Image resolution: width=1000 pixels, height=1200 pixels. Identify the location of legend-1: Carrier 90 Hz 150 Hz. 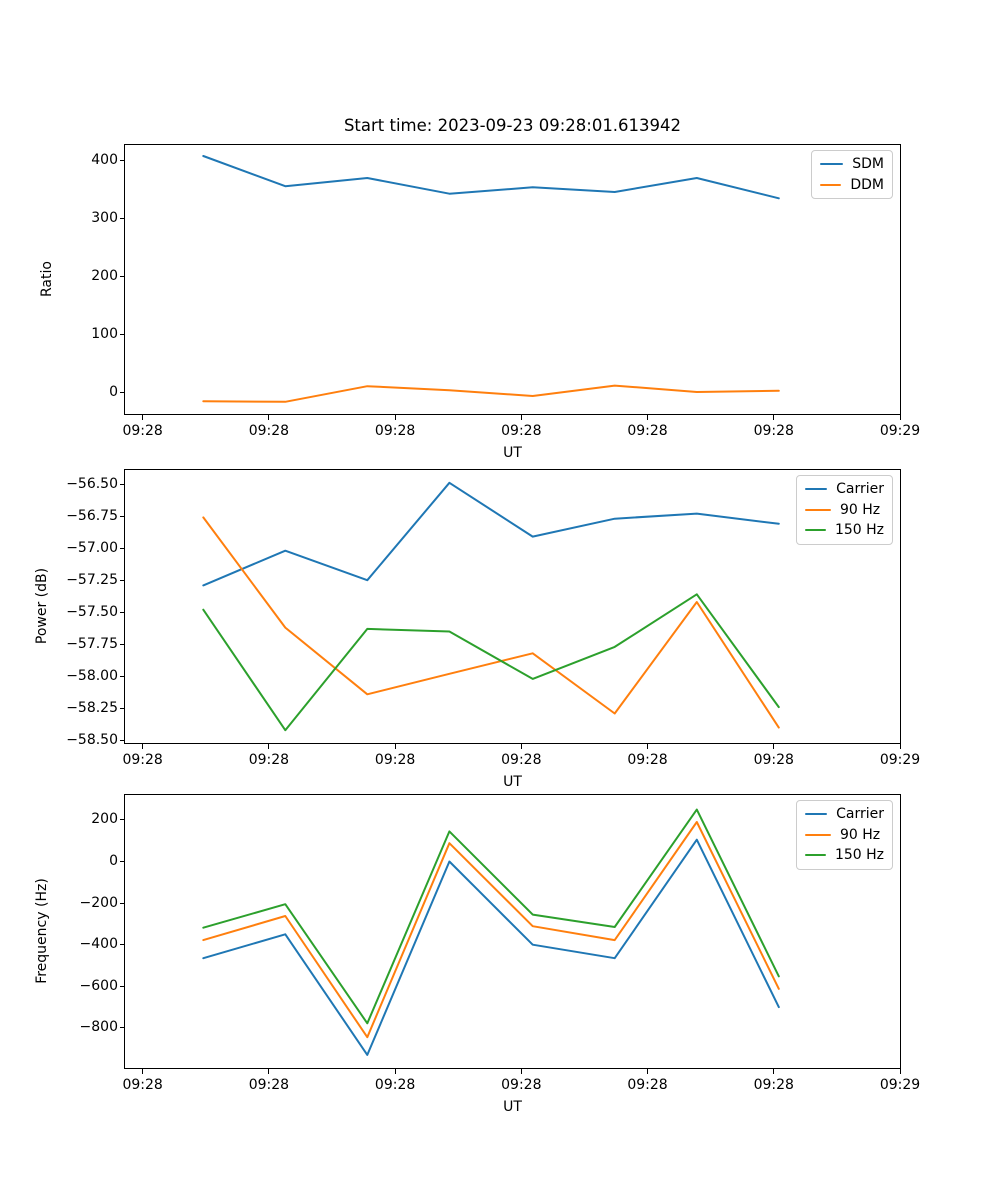
(844, 510).